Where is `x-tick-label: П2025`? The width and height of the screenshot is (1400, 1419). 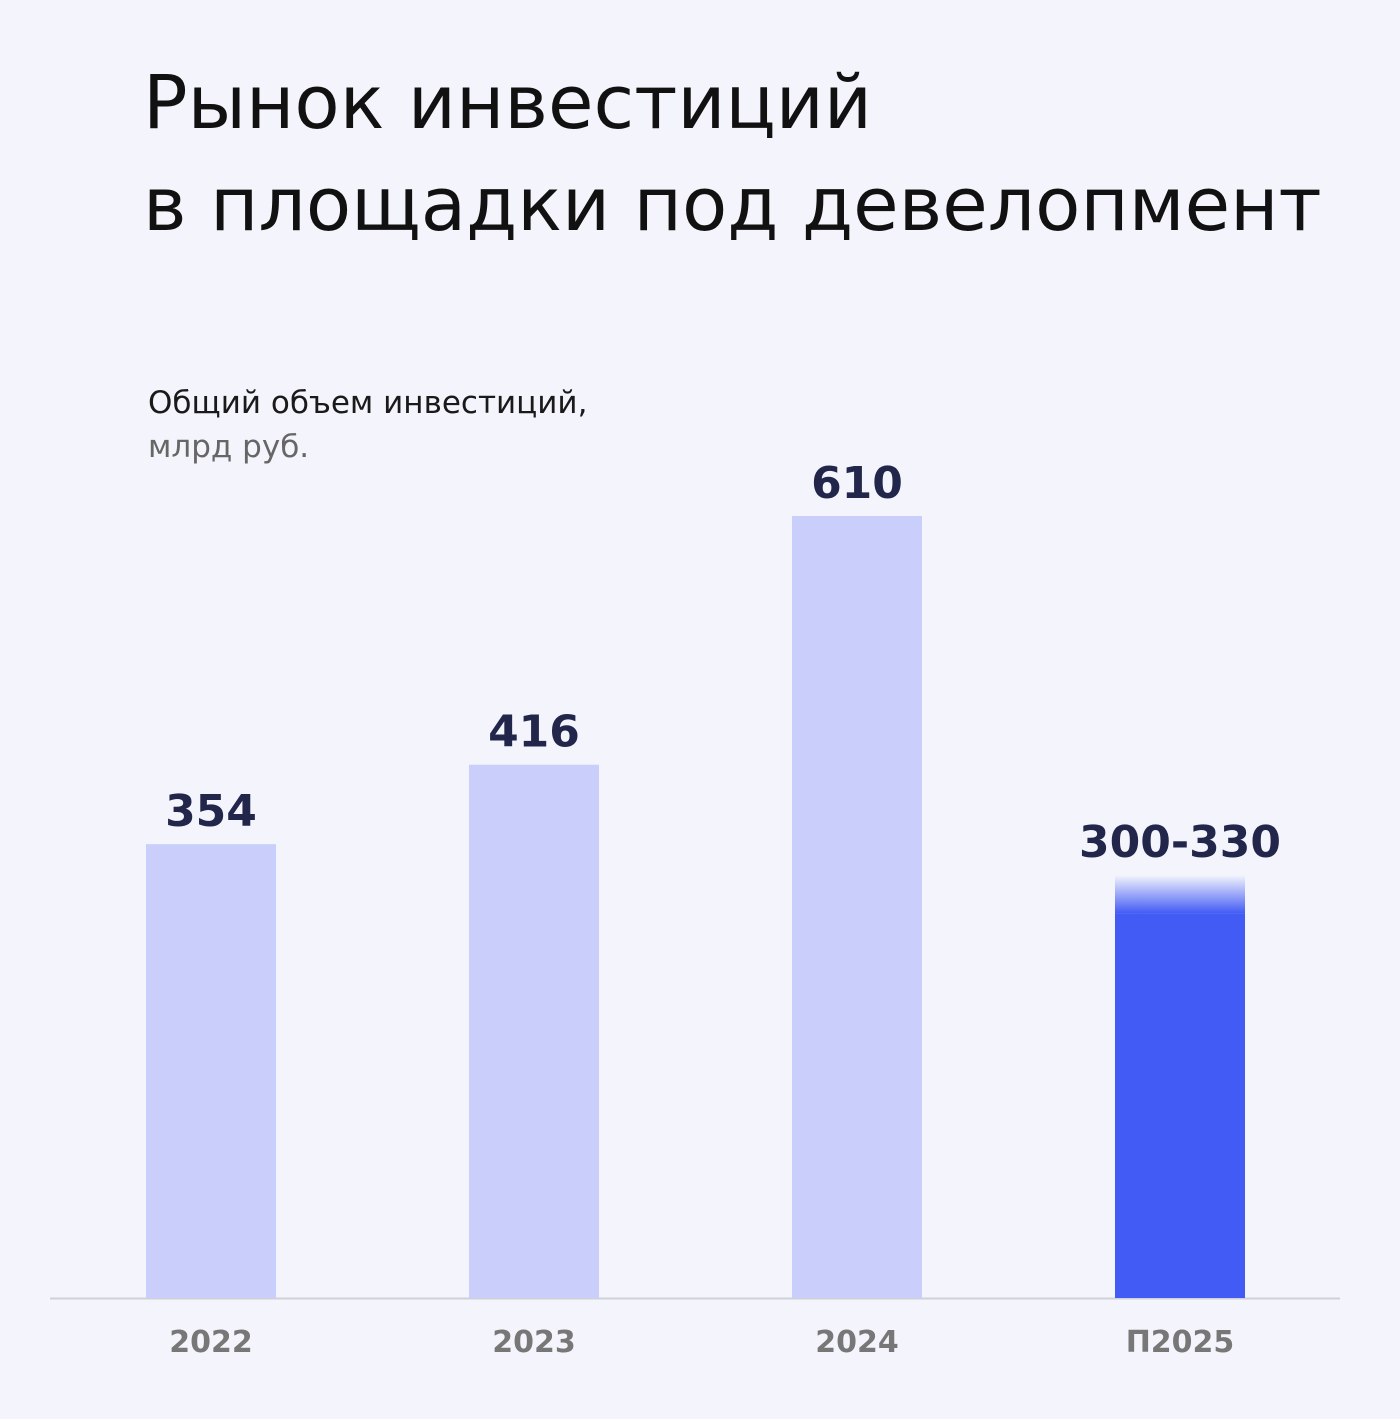
x-tick-label: П2025 is located at coordinates (1180, 1342).